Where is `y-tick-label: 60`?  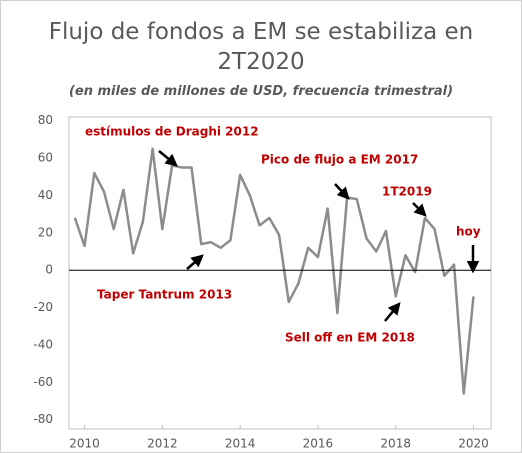
y-tick-label: 60 is located at coordinates (45, 158).